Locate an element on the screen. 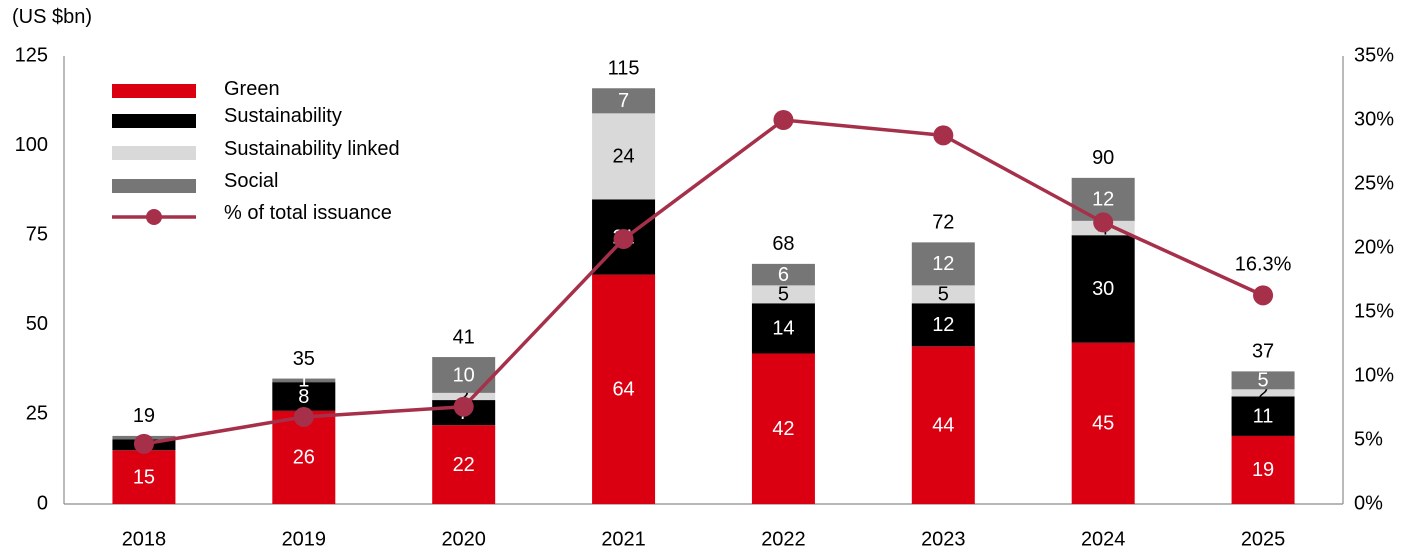 Image resolution: width=1411 pixels, height=560 pixels. bar-total-label: 37 is located at coordinates (1263, 352).